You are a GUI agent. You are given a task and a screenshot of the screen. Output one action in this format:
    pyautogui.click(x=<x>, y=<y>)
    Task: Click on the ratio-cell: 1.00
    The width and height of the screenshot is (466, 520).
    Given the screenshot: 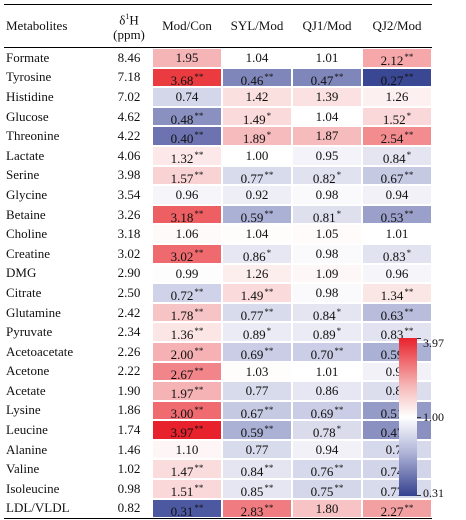 What is the action you would take?
    pyautogui.click(x=257, y=156)
    